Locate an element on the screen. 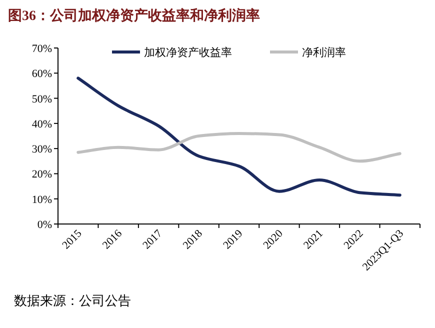 This screenshot has height=328, width=435. y-tick-label: 10% is located at coordinates (42, 200).